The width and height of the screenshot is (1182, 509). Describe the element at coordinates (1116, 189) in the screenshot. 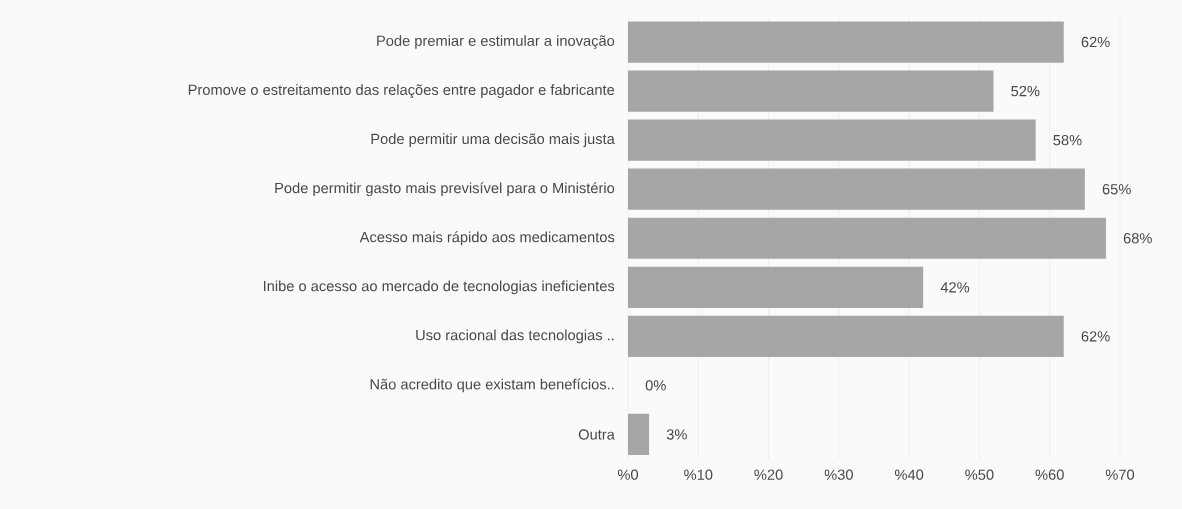

I see `data-label: 65%` at that location.